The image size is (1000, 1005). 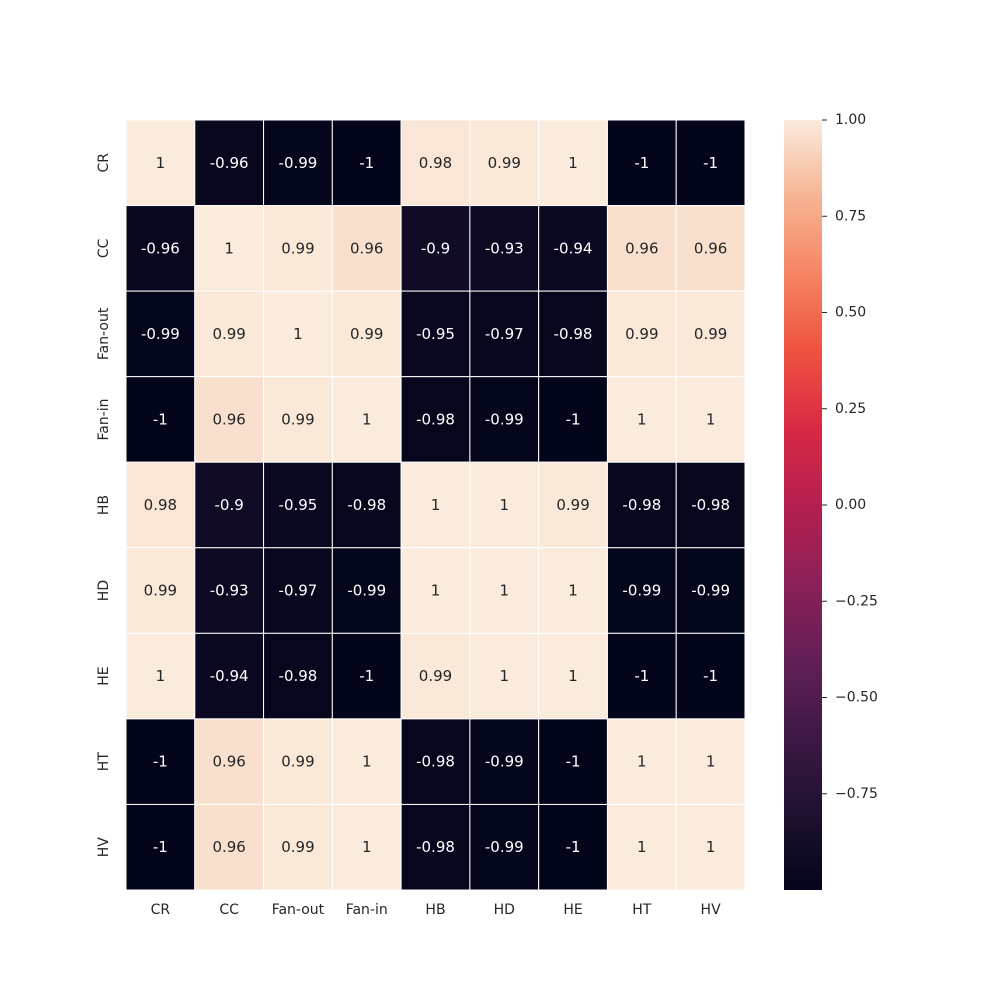 What do you see at coordinates (573, 248) in the screenshot?
I see `cell-value-label: -0.94` at bounding box center [573, 248].